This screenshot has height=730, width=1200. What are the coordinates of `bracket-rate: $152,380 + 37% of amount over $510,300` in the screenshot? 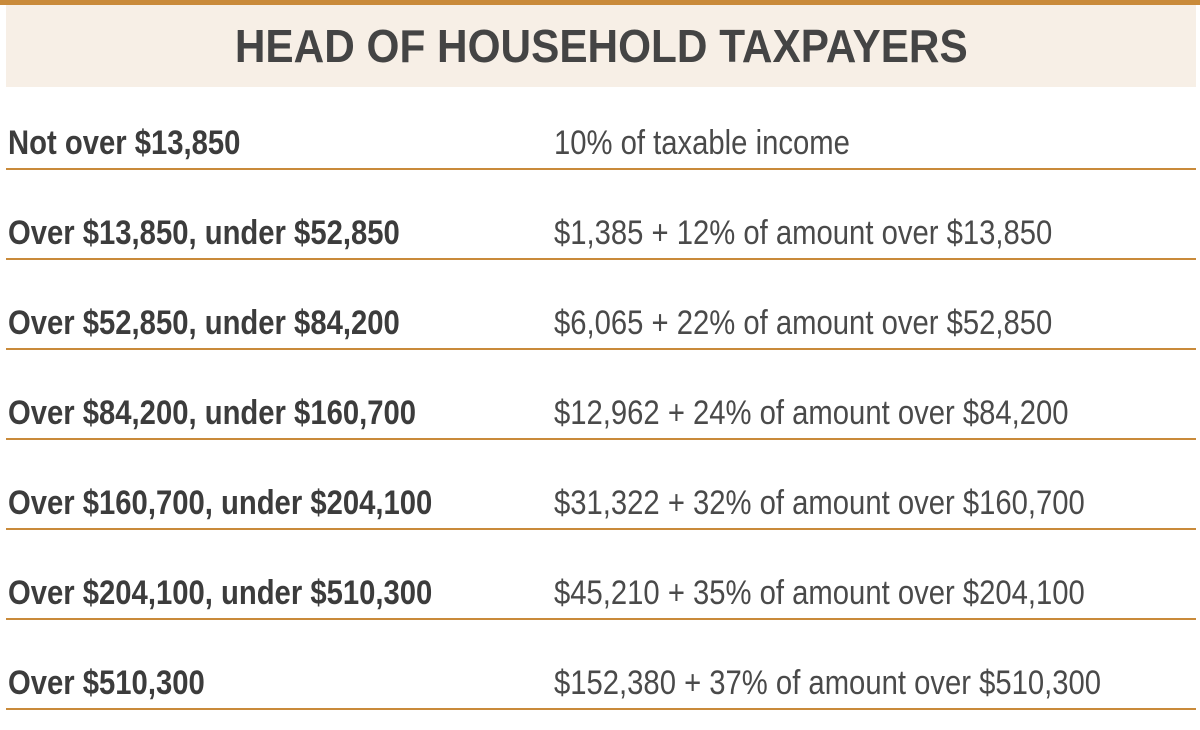 It's located at (828, 683).